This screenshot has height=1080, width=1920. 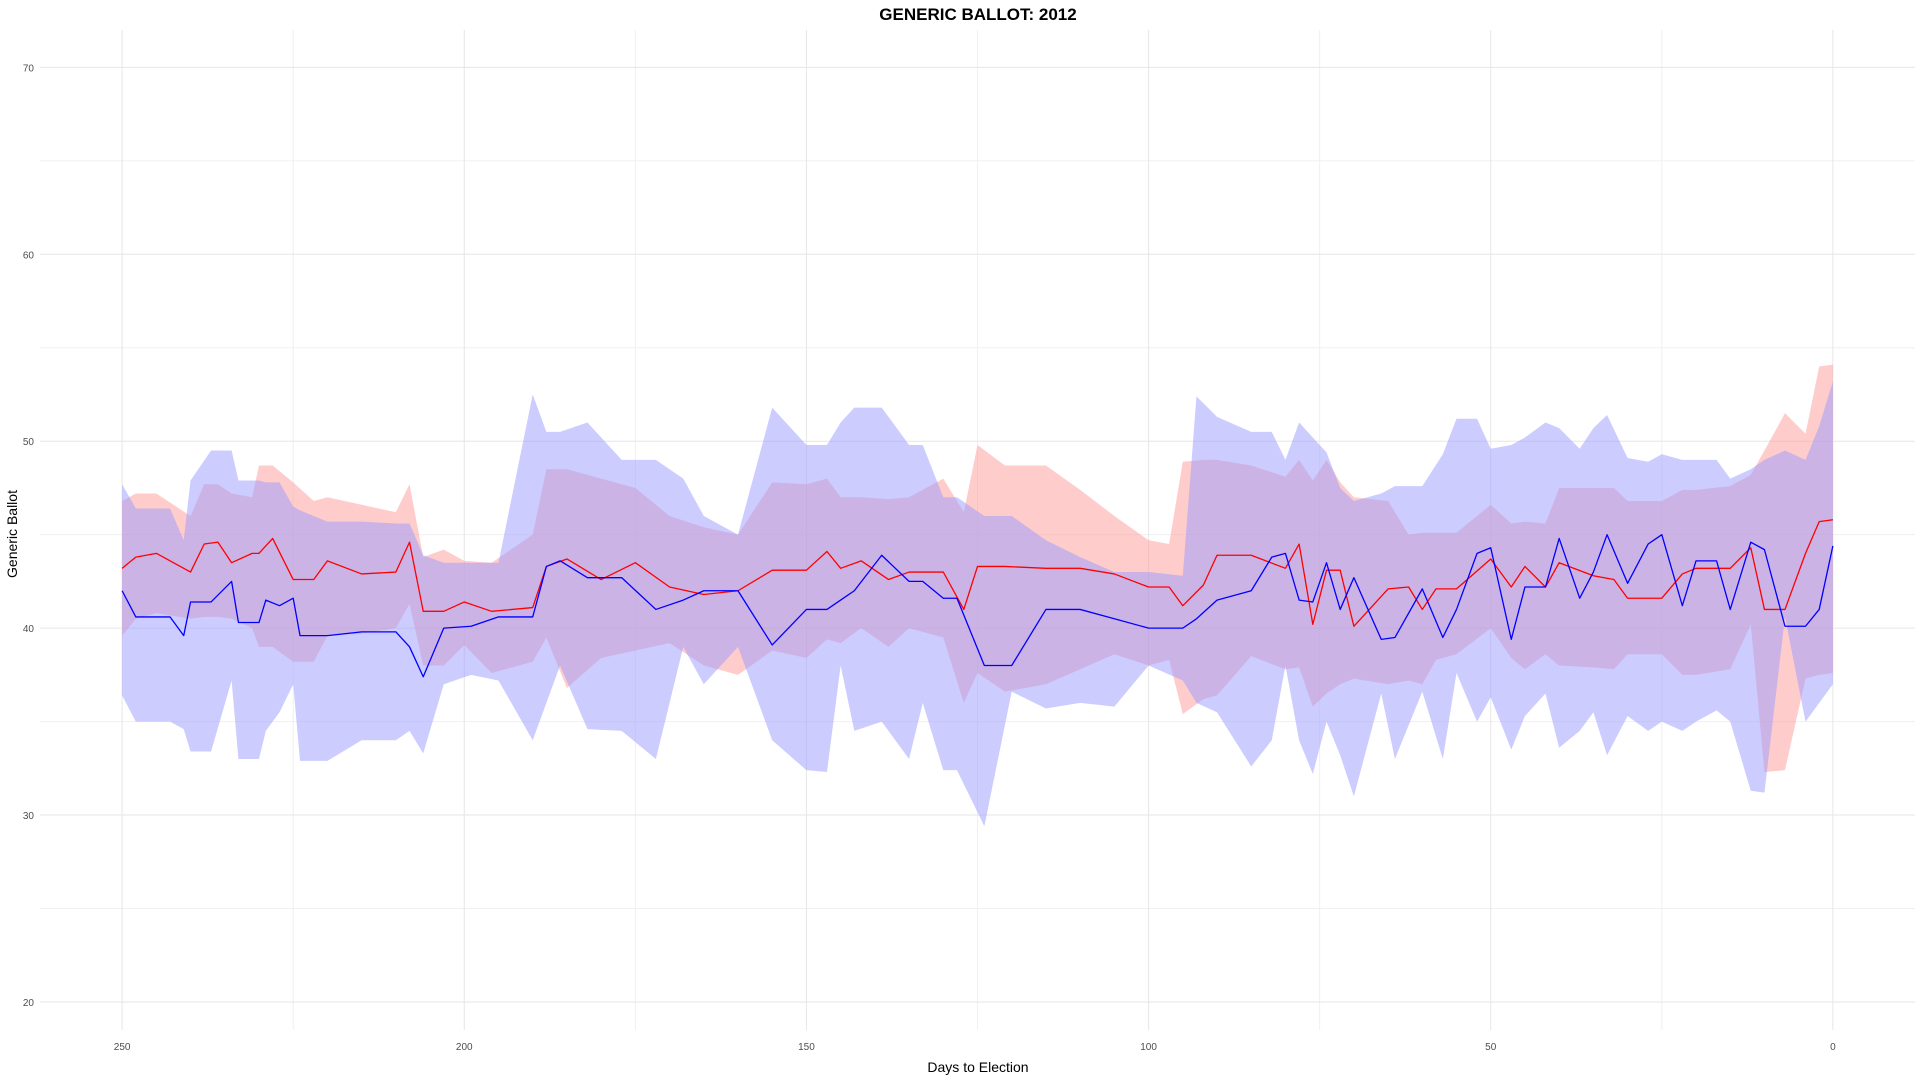 What do you see at coordinates (806, 1047) in the screenshot?
I see `x-tick-label: 150` at bounding box center [806, 1047].